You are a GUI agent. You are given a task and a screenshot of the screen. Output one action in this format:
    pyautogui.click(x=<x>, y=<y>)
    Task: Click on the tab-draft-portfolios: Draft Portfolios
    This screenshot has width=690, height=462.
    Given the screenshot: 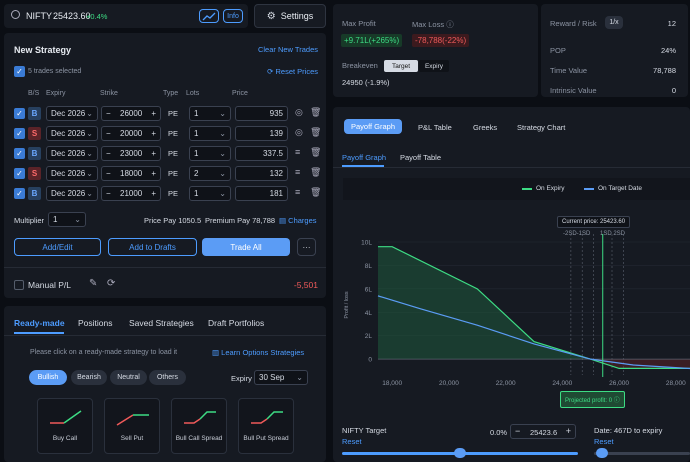 What is the action you would take?
    pyautogui.click(x=236, y=323)
    